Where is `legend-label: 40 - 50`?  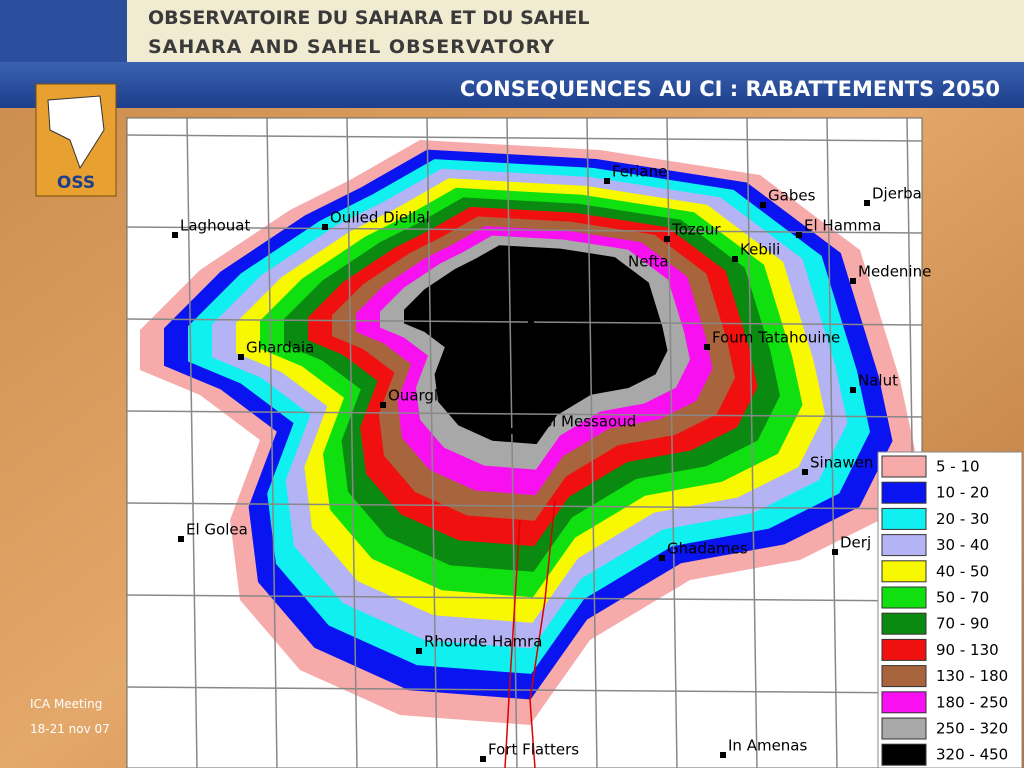
legend-label: 40 - 50 is located at coordinates (962, 571).